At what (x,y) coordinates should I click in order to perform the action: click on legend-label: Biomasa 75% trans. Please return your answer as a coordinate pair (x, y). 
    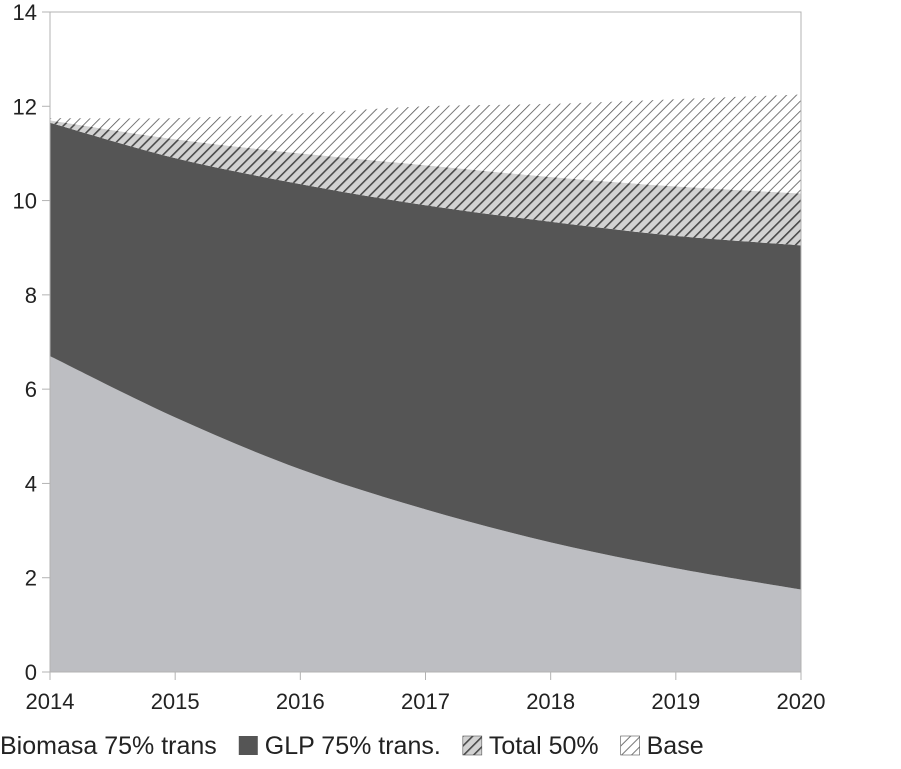
    Looking at the image, I should click on (108, 746).